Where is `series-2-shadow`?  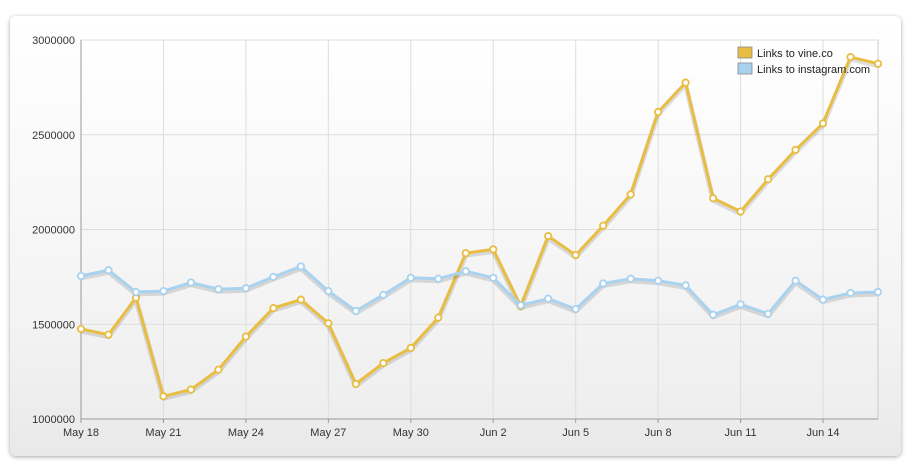
series-2-shadow is located at coordinates (479, 293).